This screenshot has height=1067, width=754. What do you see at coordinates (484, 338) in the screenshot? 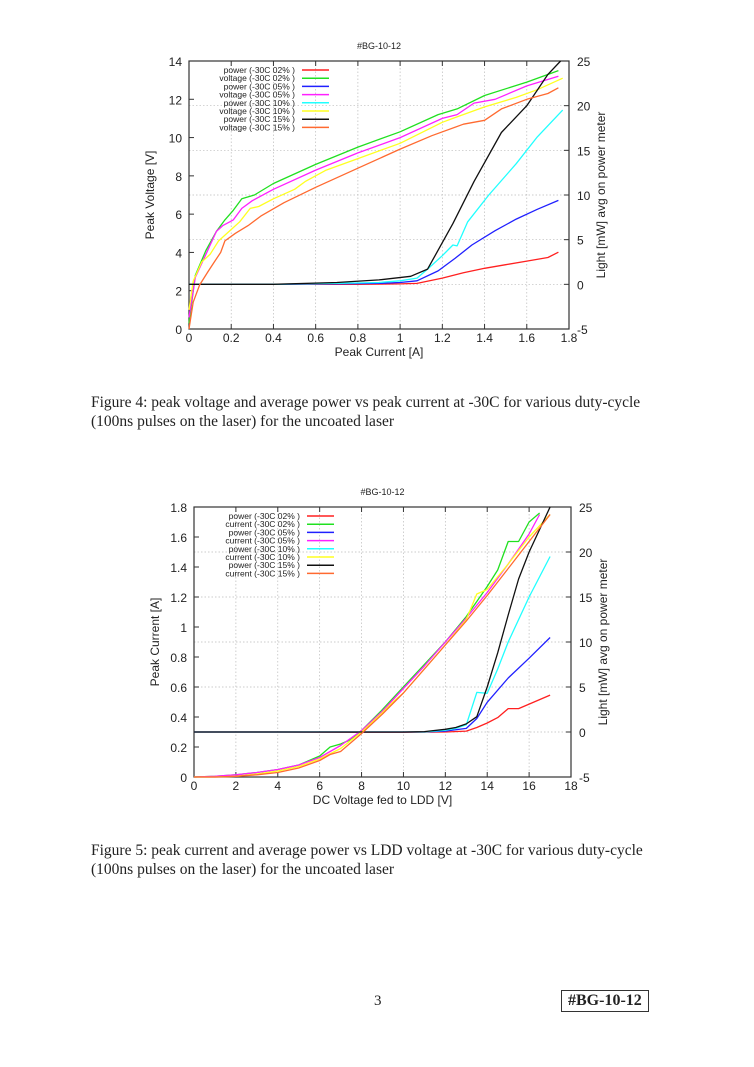
I see `x-tick-label: 1.4` at bounding box center [484, 338].